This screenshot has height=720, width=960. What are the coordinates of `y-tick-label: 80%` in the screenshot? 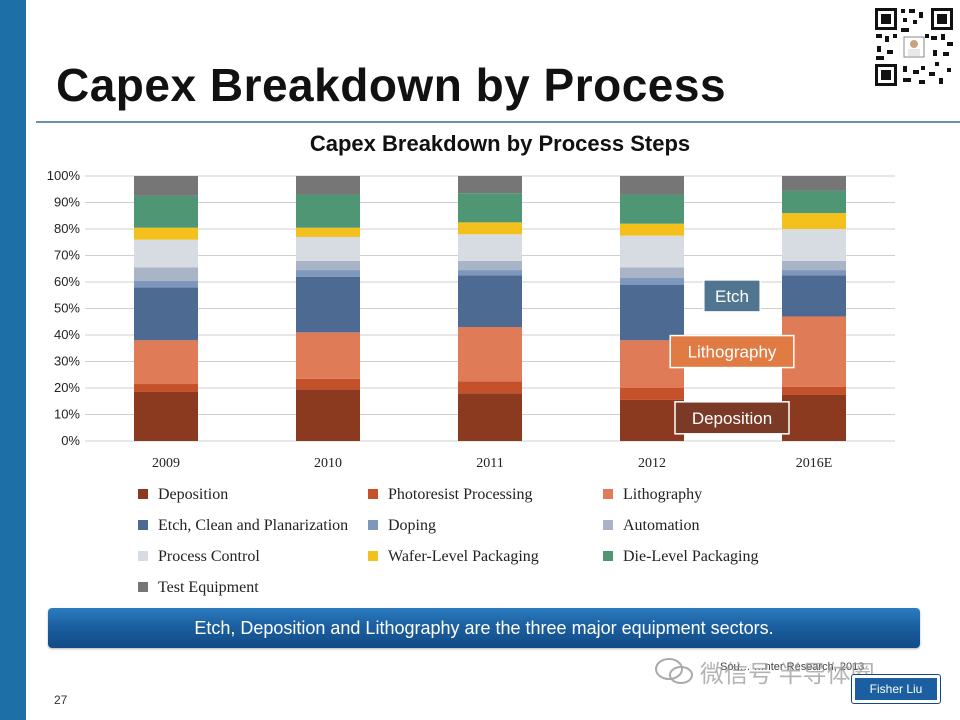 It's located at (67, 228).